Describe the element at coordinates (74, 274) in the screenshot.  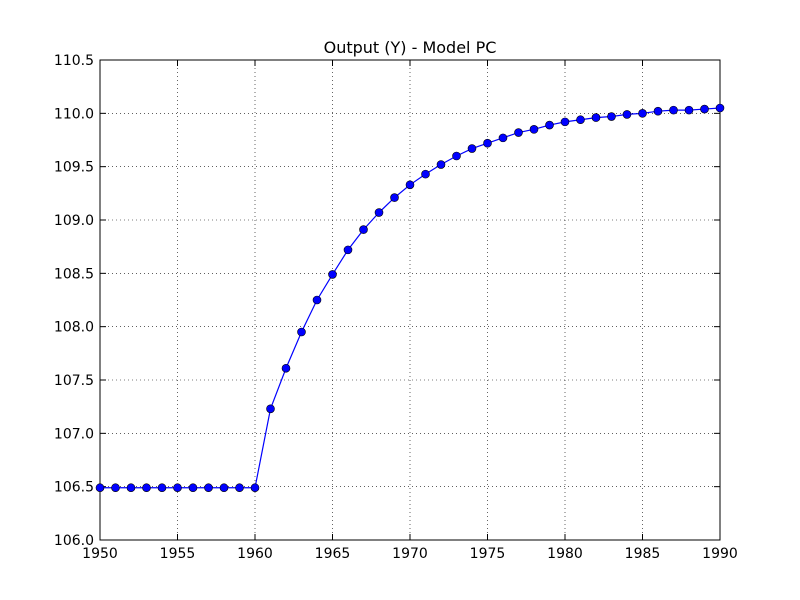
I see `y-tick-label: 108.5` at that location.